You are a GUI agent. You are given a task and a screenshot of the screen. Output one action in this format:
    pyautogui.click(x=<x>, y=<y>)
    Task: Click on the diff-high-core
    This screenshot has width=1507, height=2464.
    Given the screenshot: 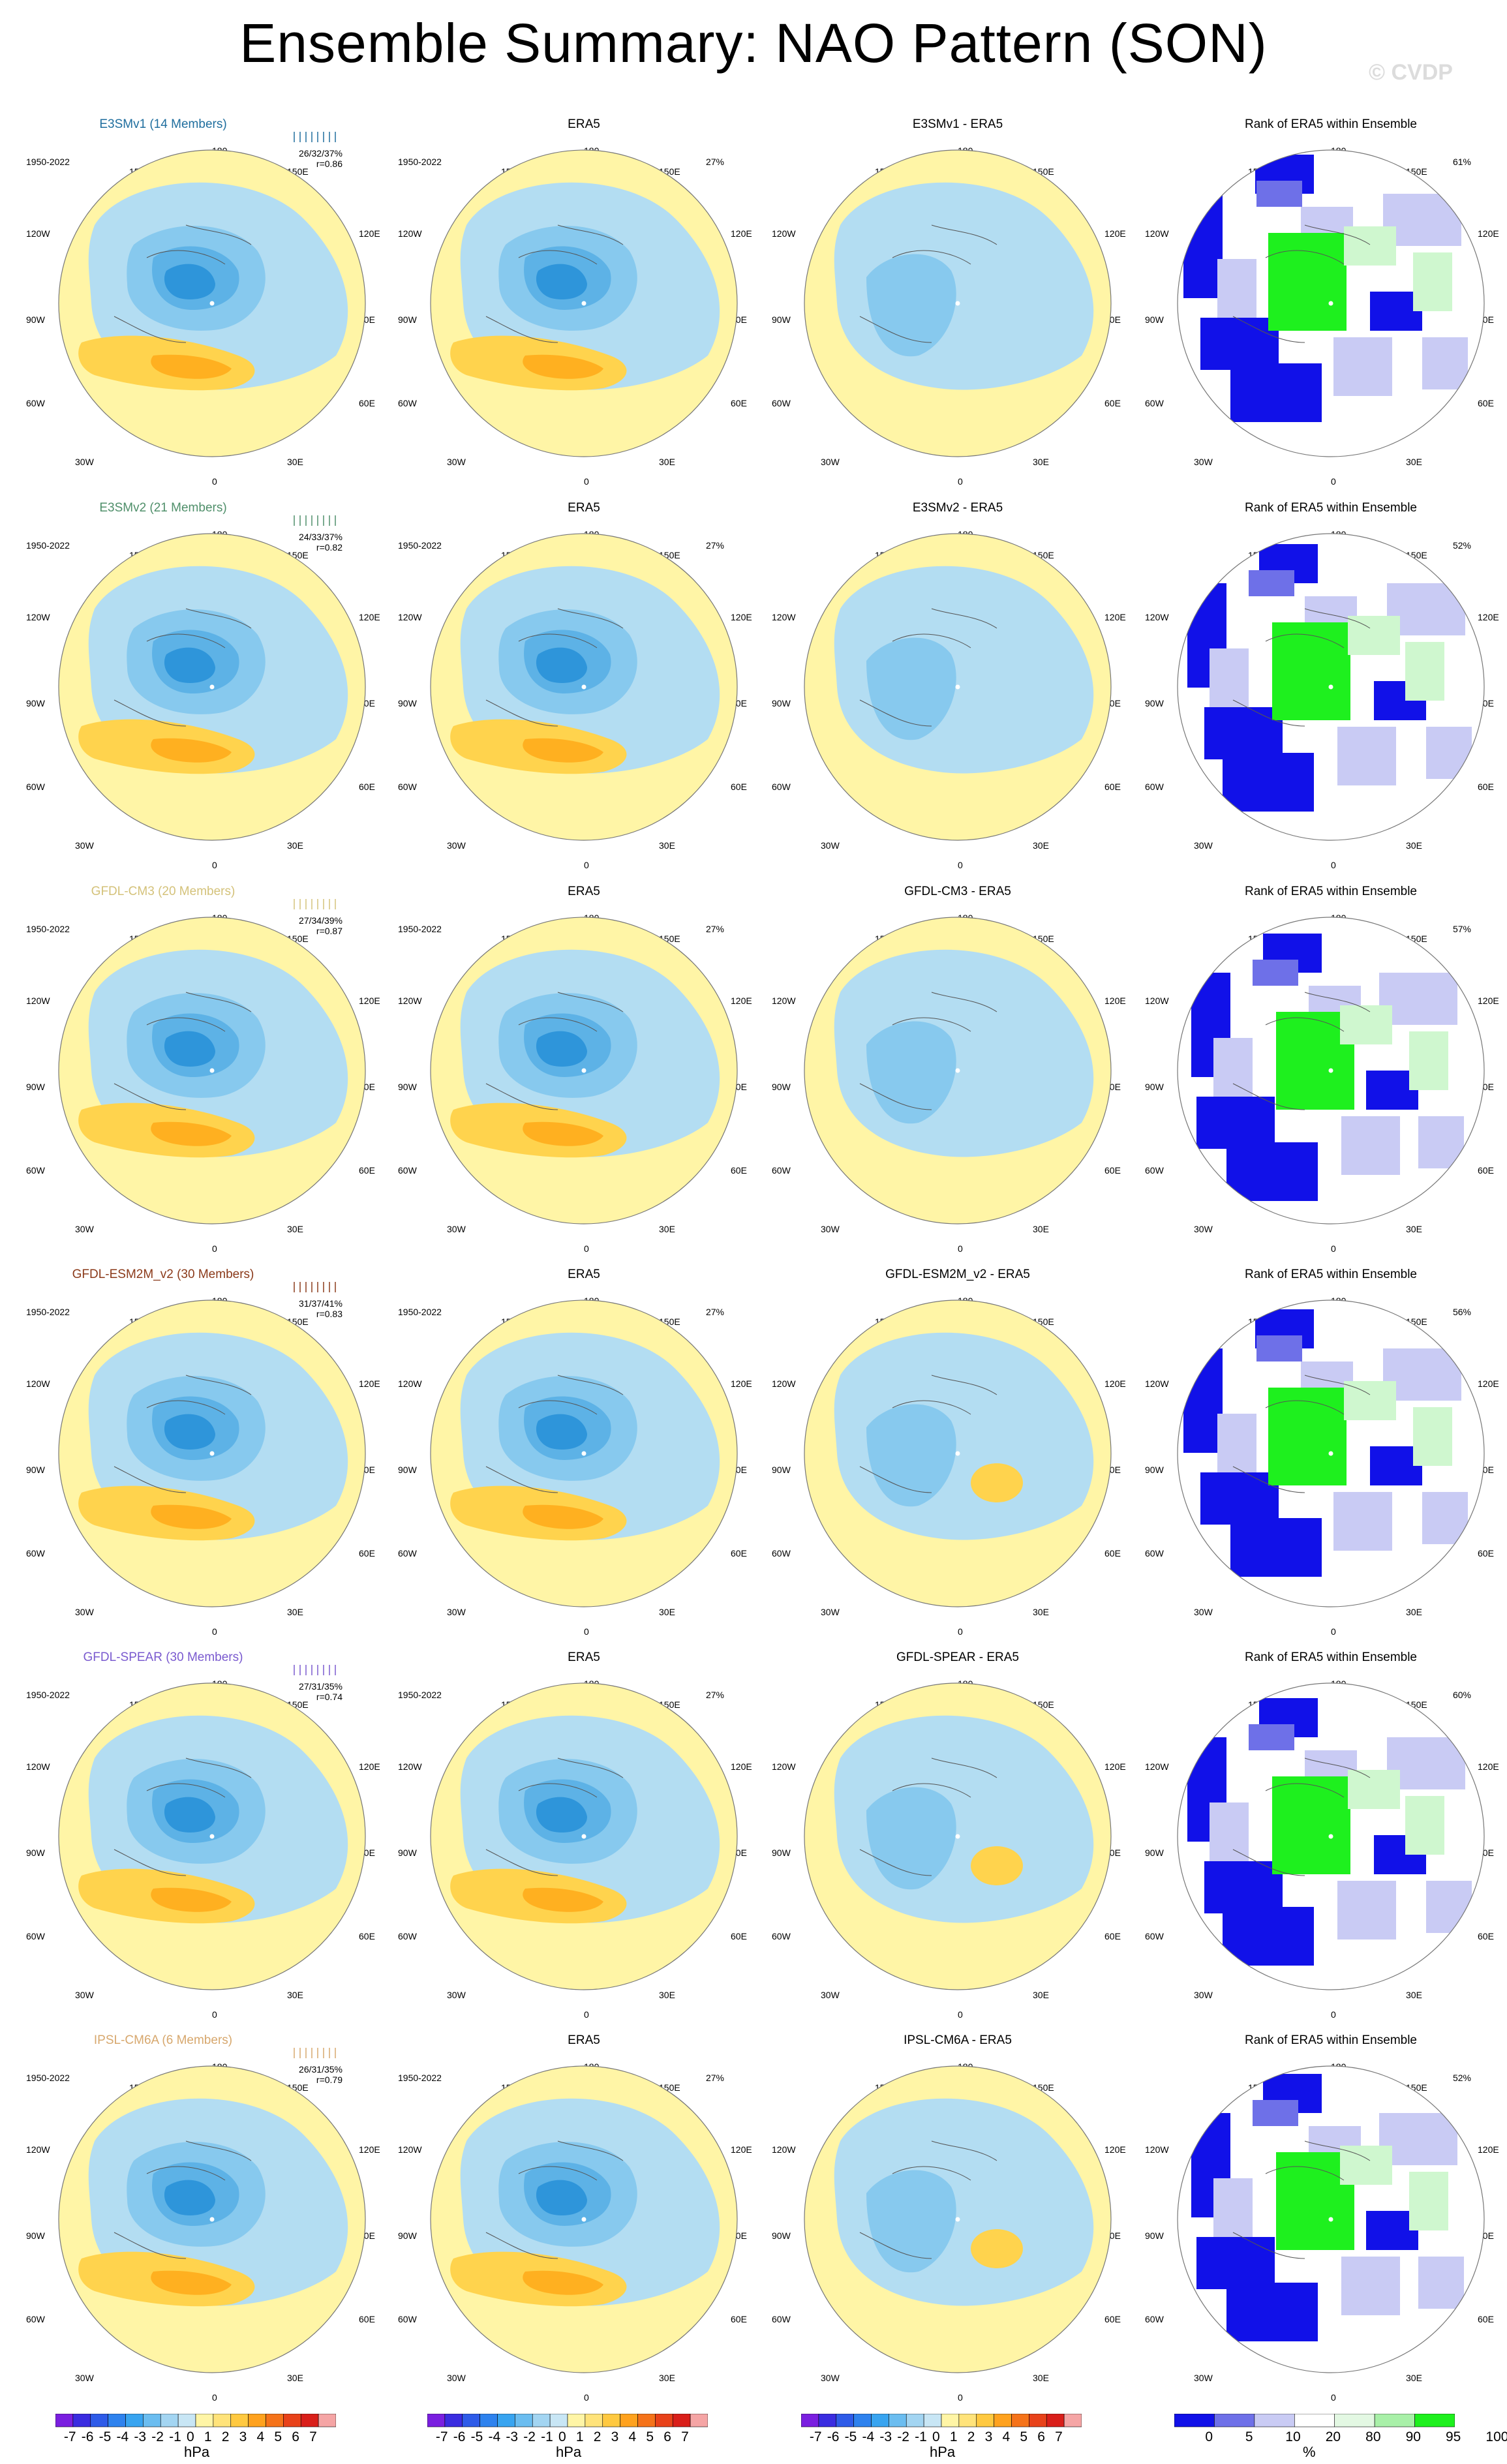 What is the action you would take?
    pyautogui.click(x=997, y=1482)
    